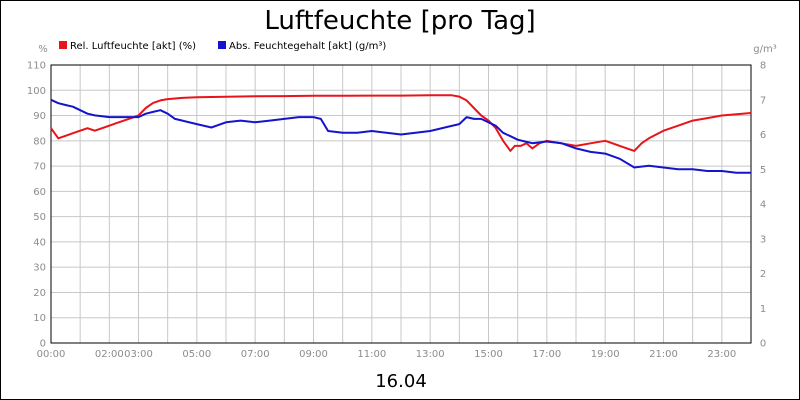  Describe the element at coordinates (763, 170) in the screenshot. I see `y-right-tick-label: 5` at that location.